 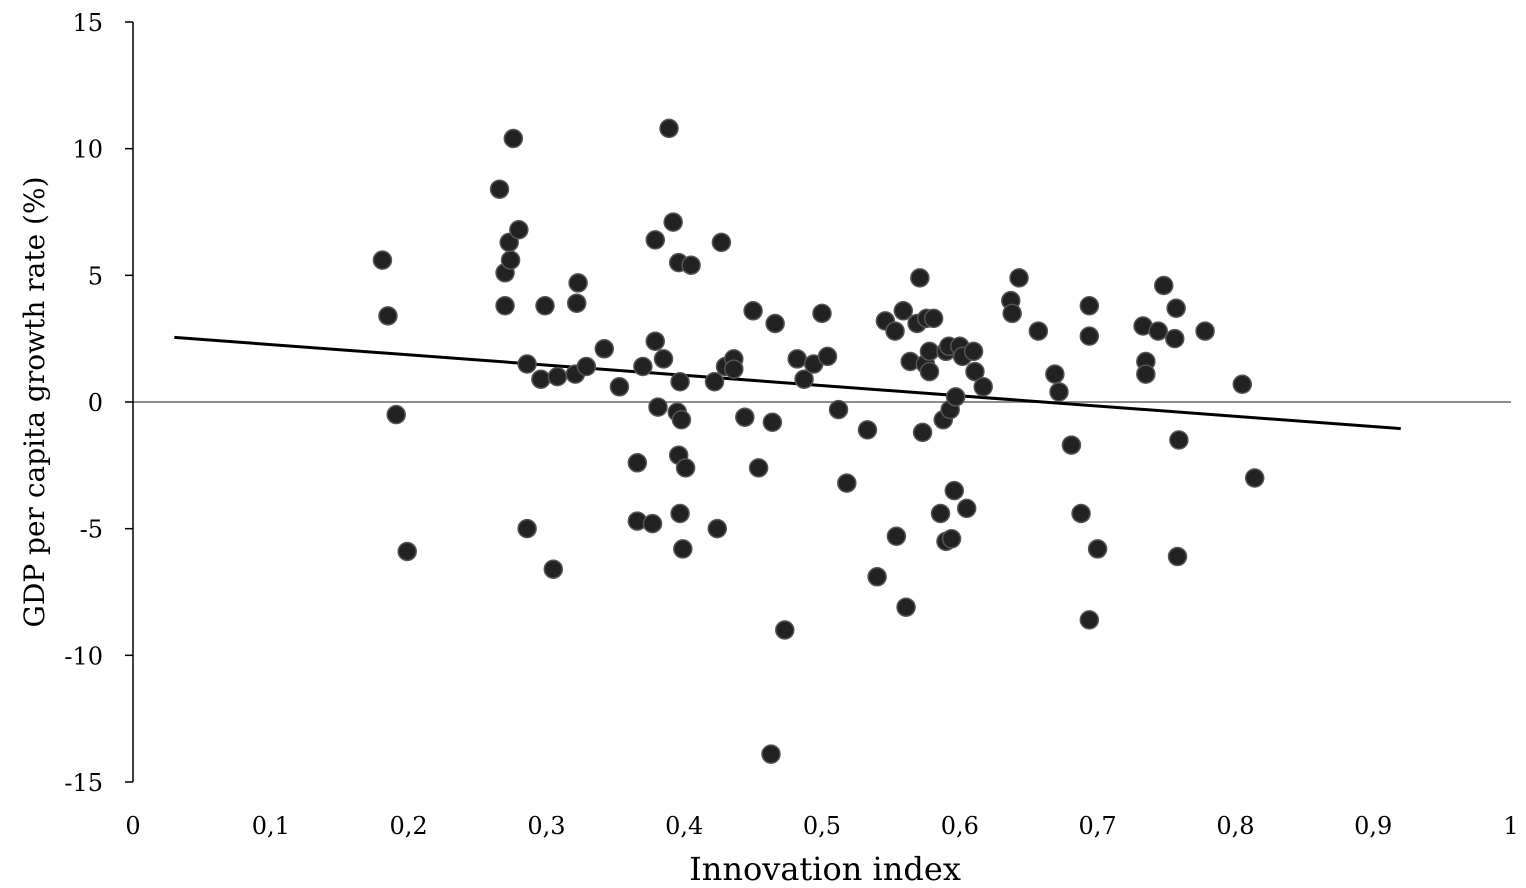 What do you see at coordinates (546, 826) in the screenshot?
I see `x-tick-label: 0,3` at bounding box center [546, 826].